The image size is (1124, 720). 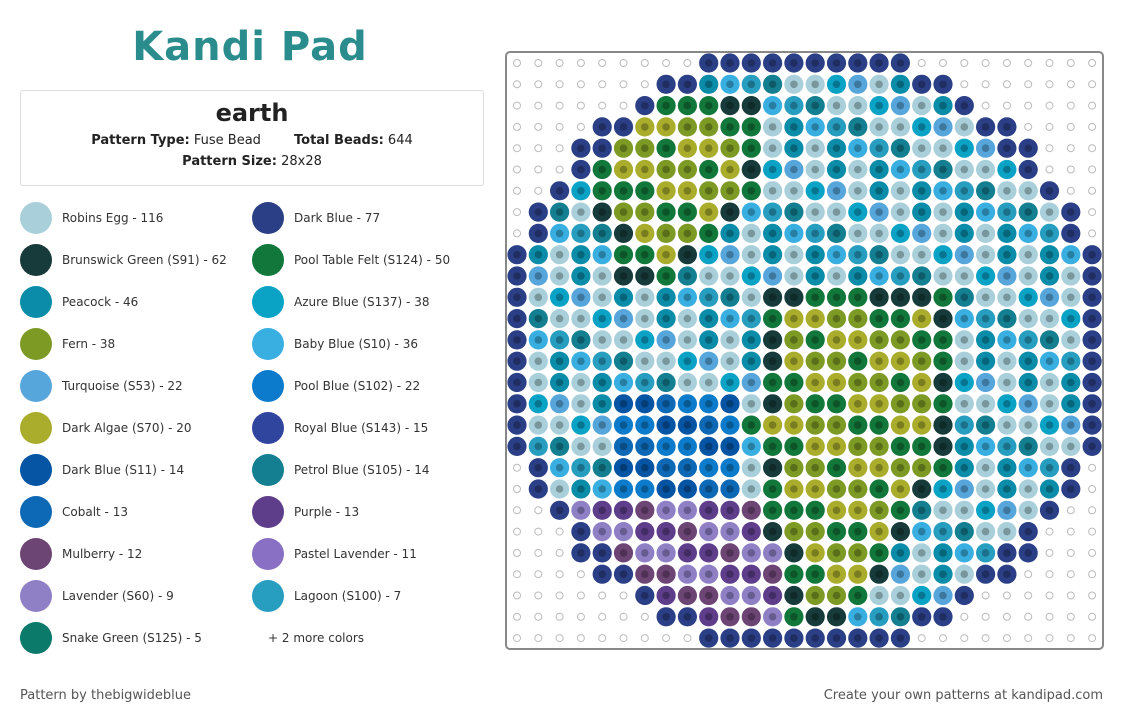 What do you see at coordinates (250, 47) in the screenshot?
I see `logo: Kandi Pad` at bounding box center [250, 47].